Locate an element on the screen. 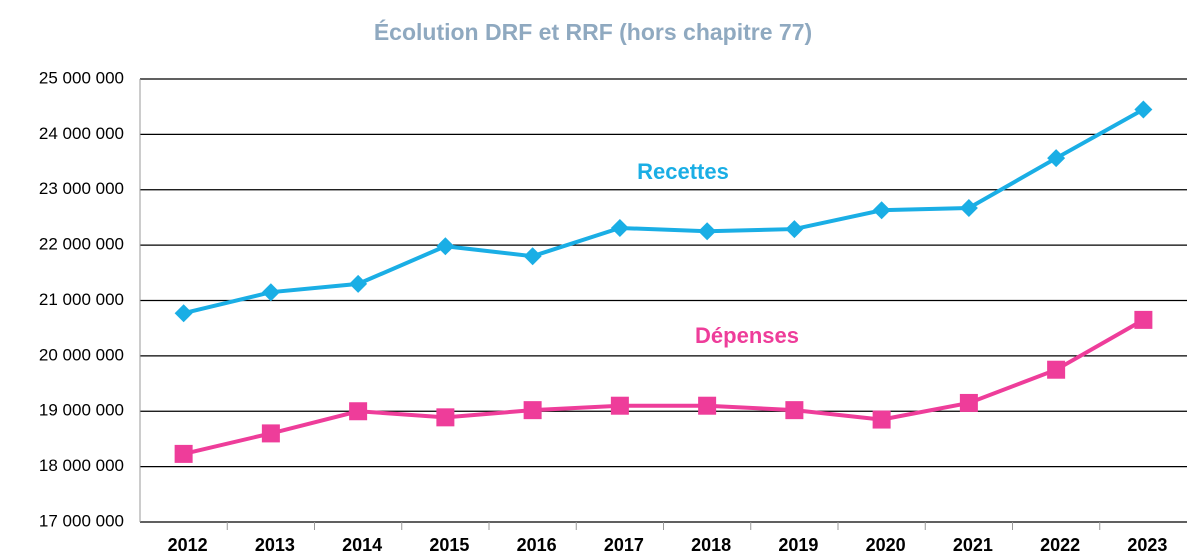 This screenshot has width=1187, height=557. y-tick-label: 24 000 000 is located at coordinates (81, 133).